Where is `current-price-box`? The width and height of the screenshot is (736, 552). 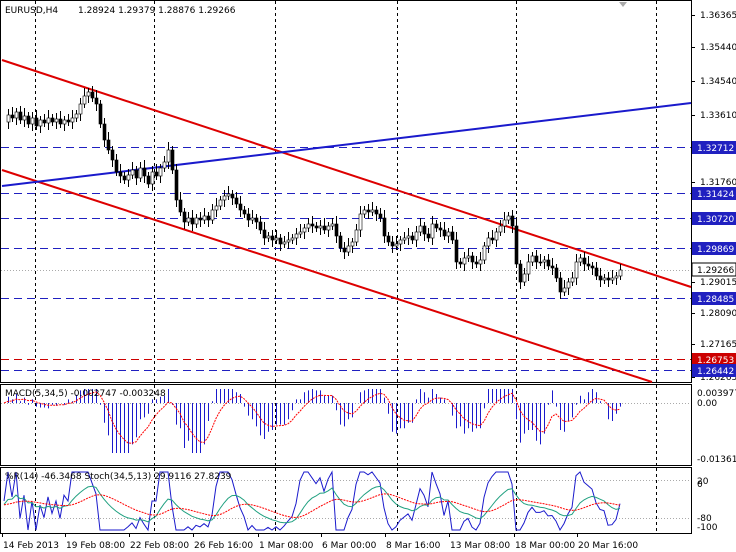 current-price-box is located at coordinates (713, 269).